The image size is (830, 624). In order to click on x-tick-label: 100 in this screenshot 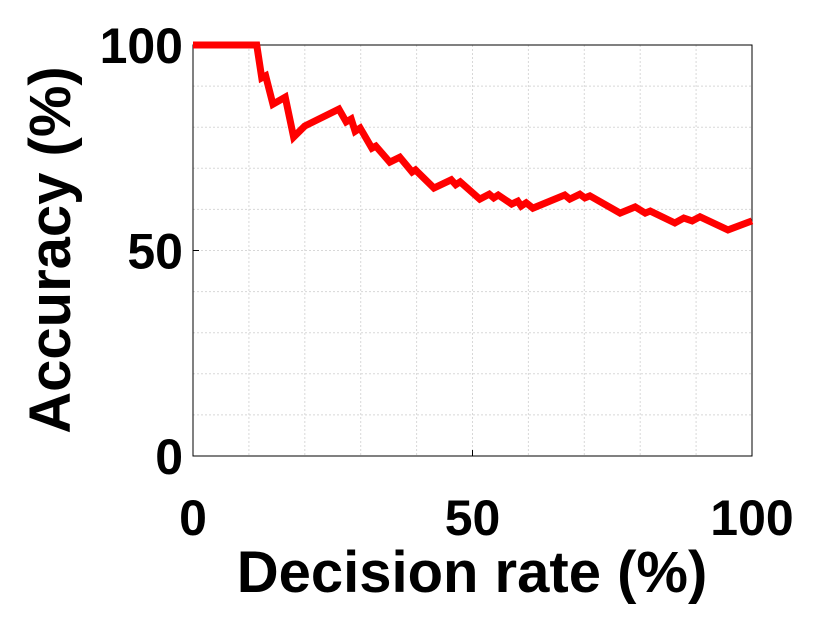, I will do `click(751, 518)`.